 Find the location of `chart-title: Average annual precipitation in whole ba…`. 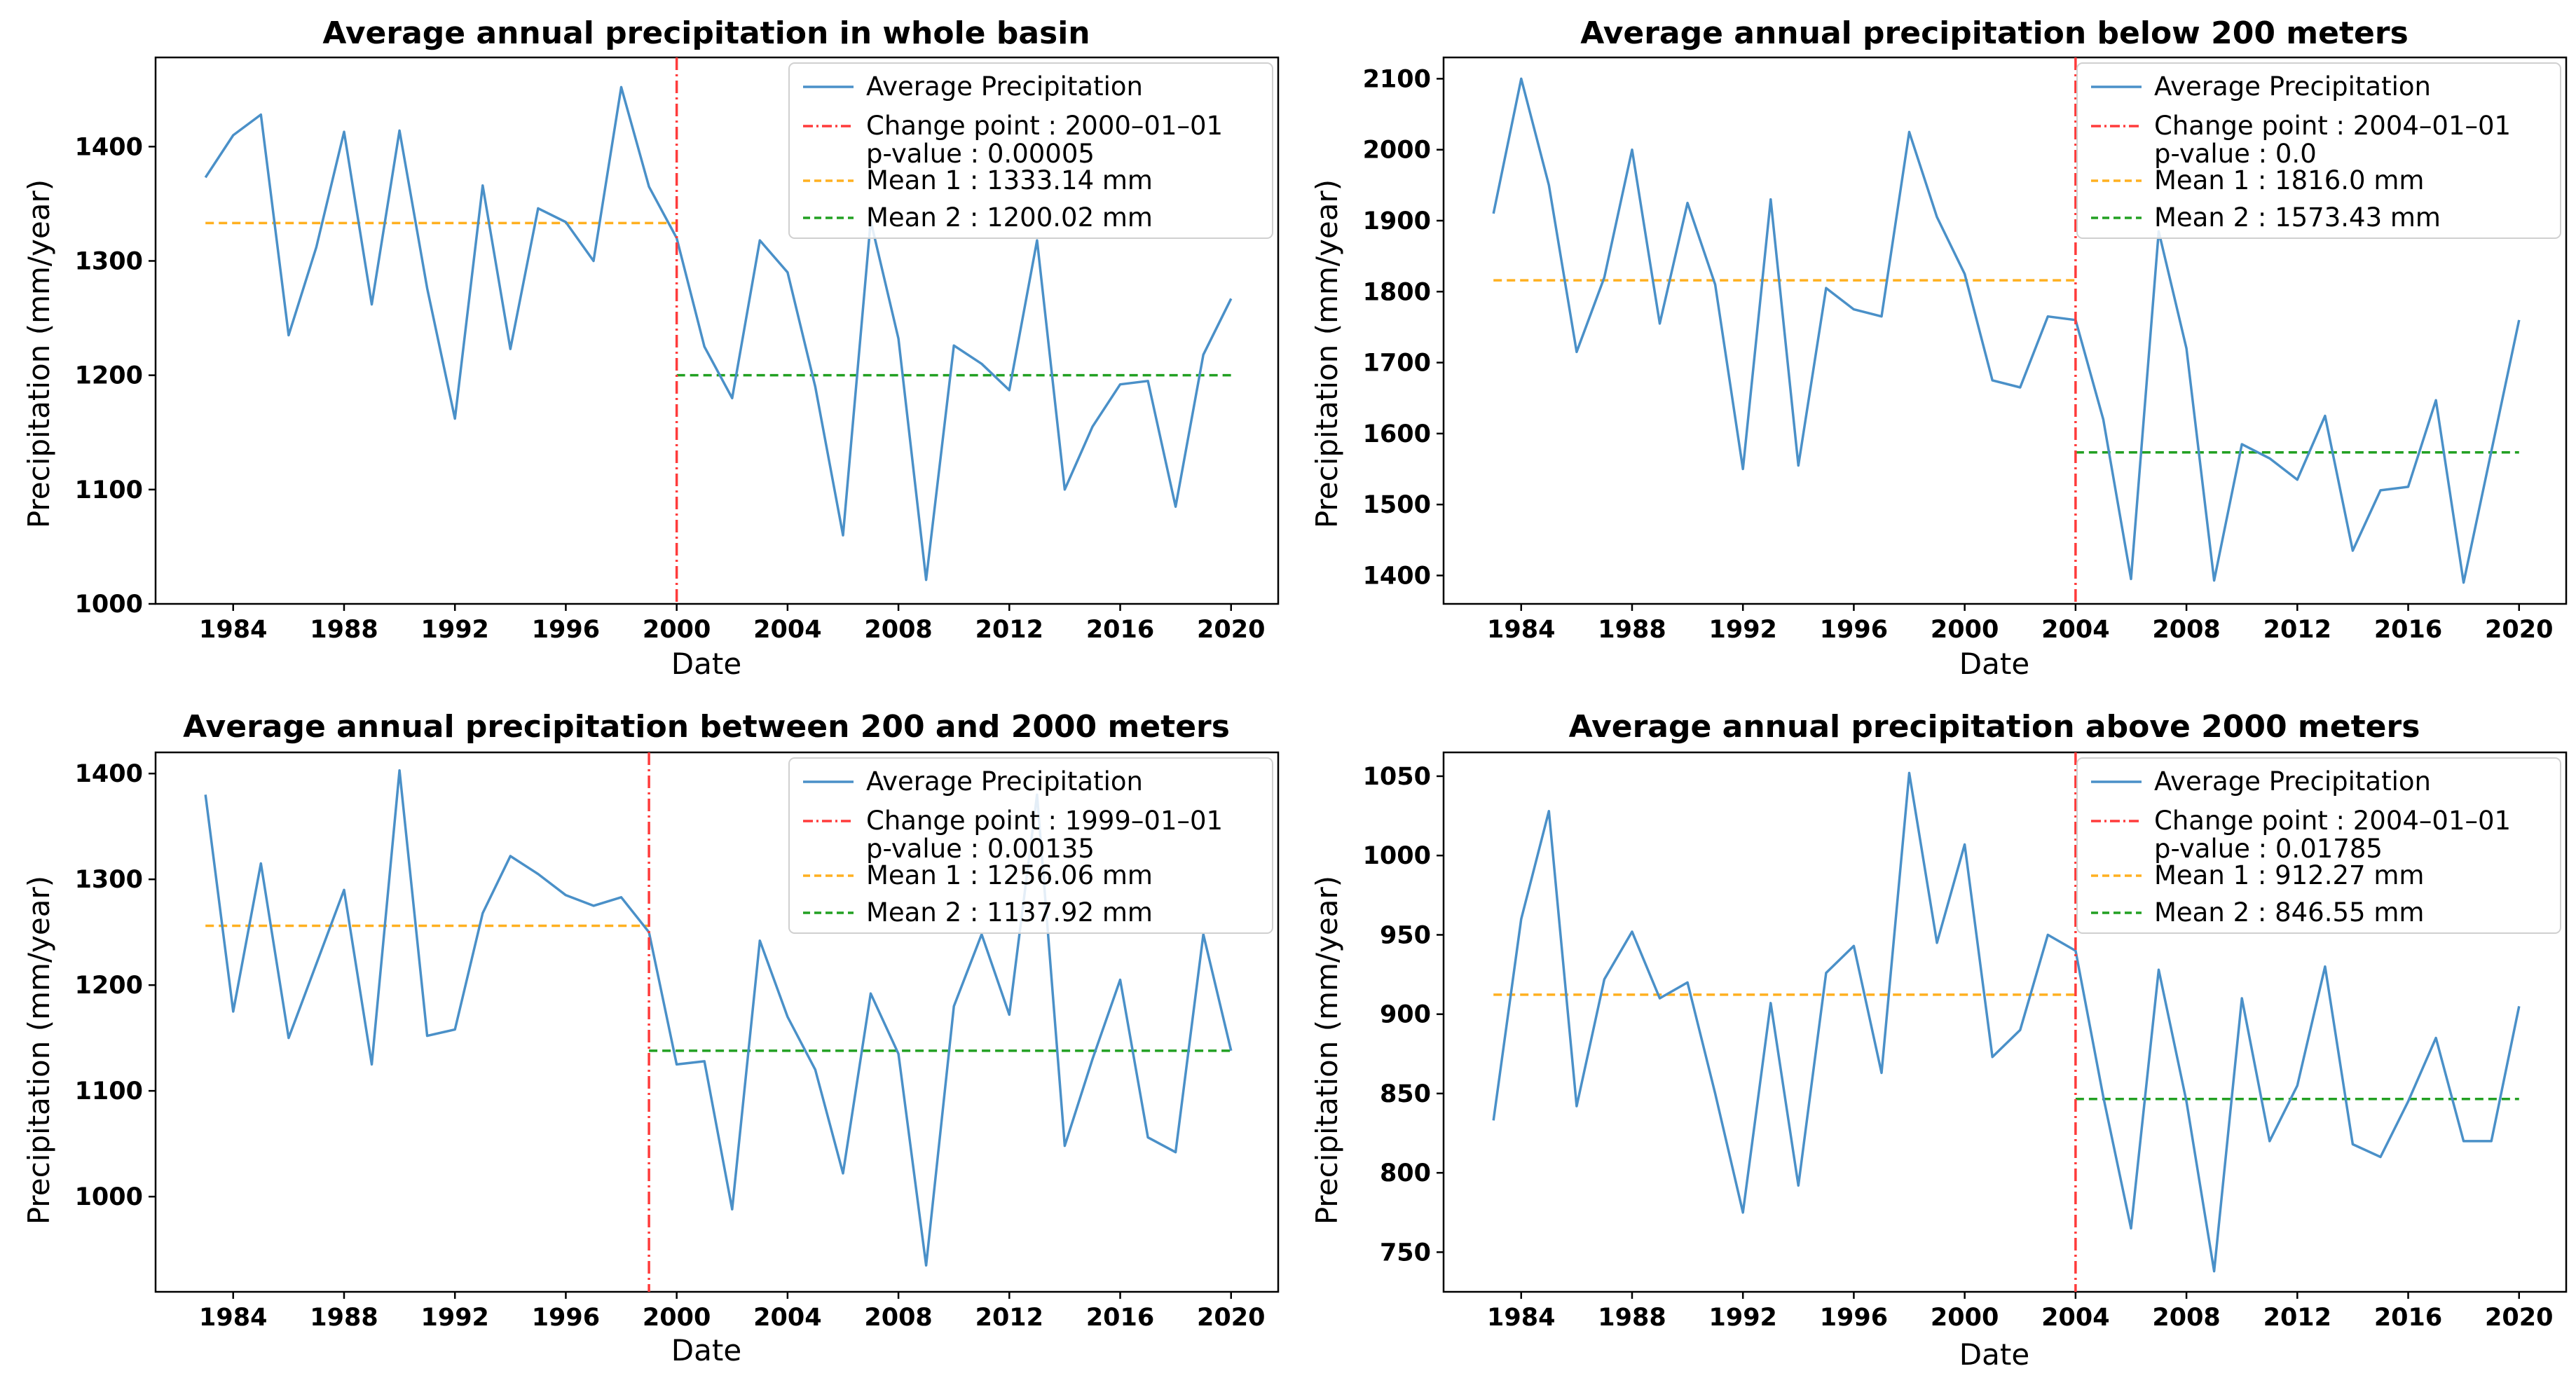

chart-title: Average annual precipitation in whole ba… is located at coordinates (706, 33).